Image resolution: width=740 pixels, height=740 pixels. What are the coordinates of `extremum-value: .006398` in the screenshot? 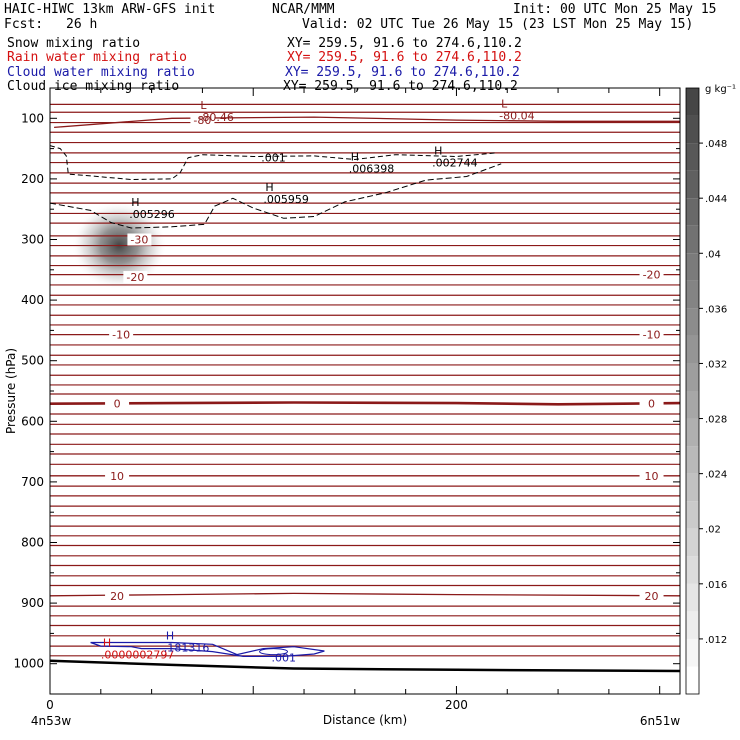 It's located at (372, 169).